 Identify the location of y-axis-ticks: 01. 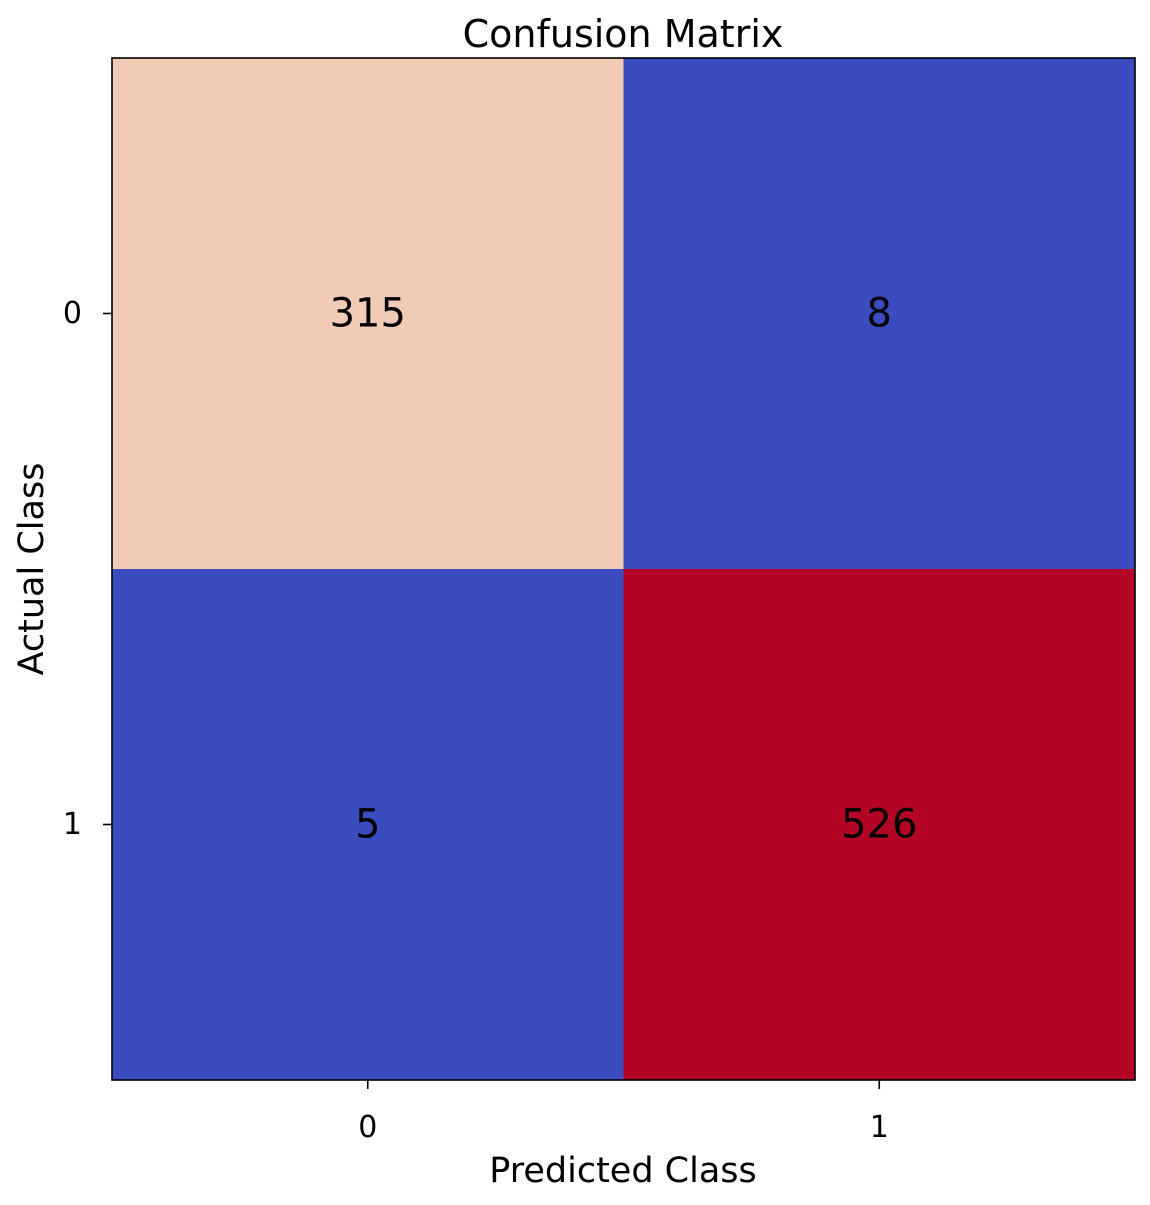
(87, 569).